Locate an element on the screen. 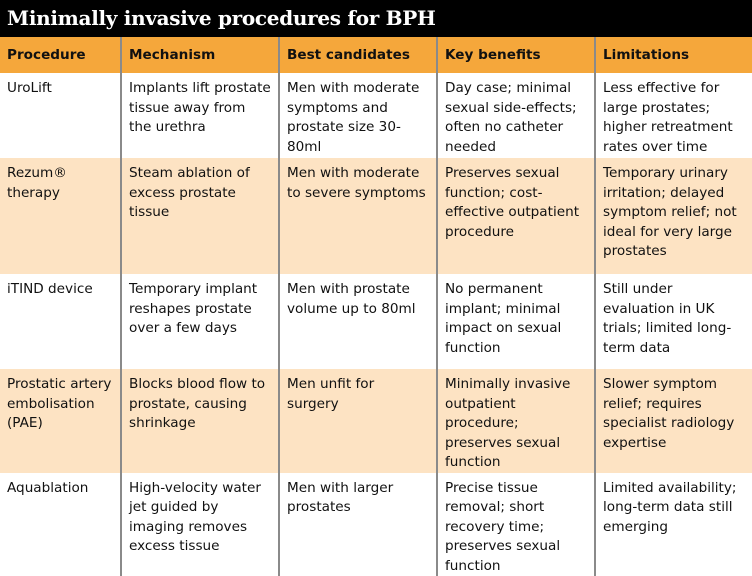 The image size is (752, 576). table-title: Minimally invasive procedures for BPH is located at coordinates (376, 18).